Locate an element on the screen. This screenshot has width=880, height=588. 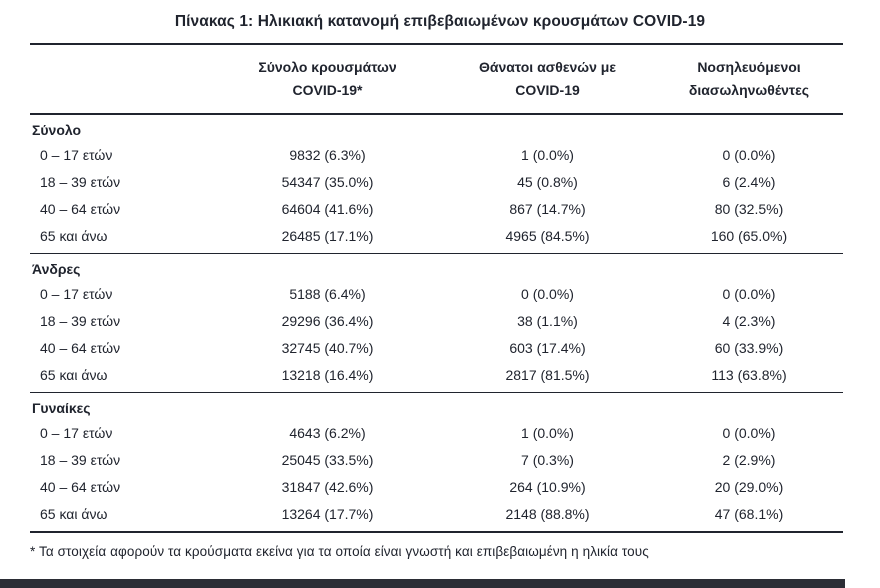
deaths-value: 4965 (84.5%) is located at coordinates (547, 236).